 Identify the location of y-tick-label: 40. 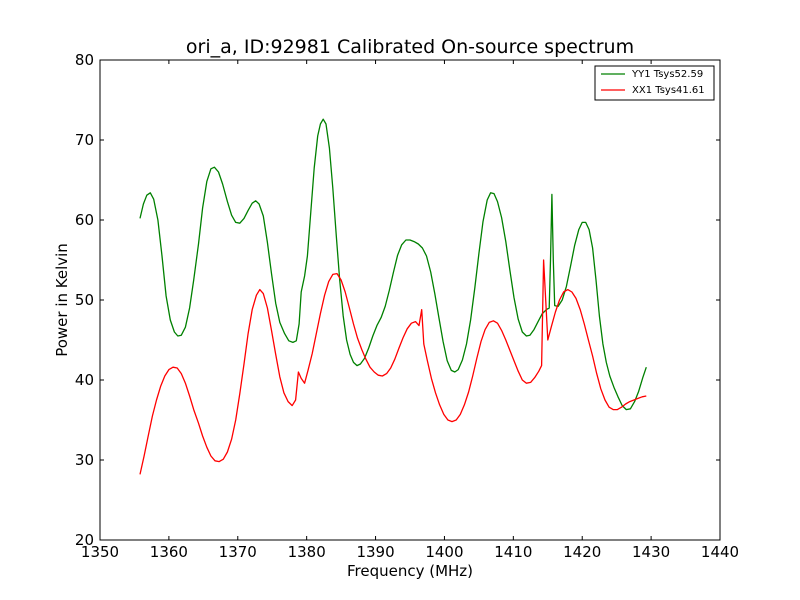
(84, 380).